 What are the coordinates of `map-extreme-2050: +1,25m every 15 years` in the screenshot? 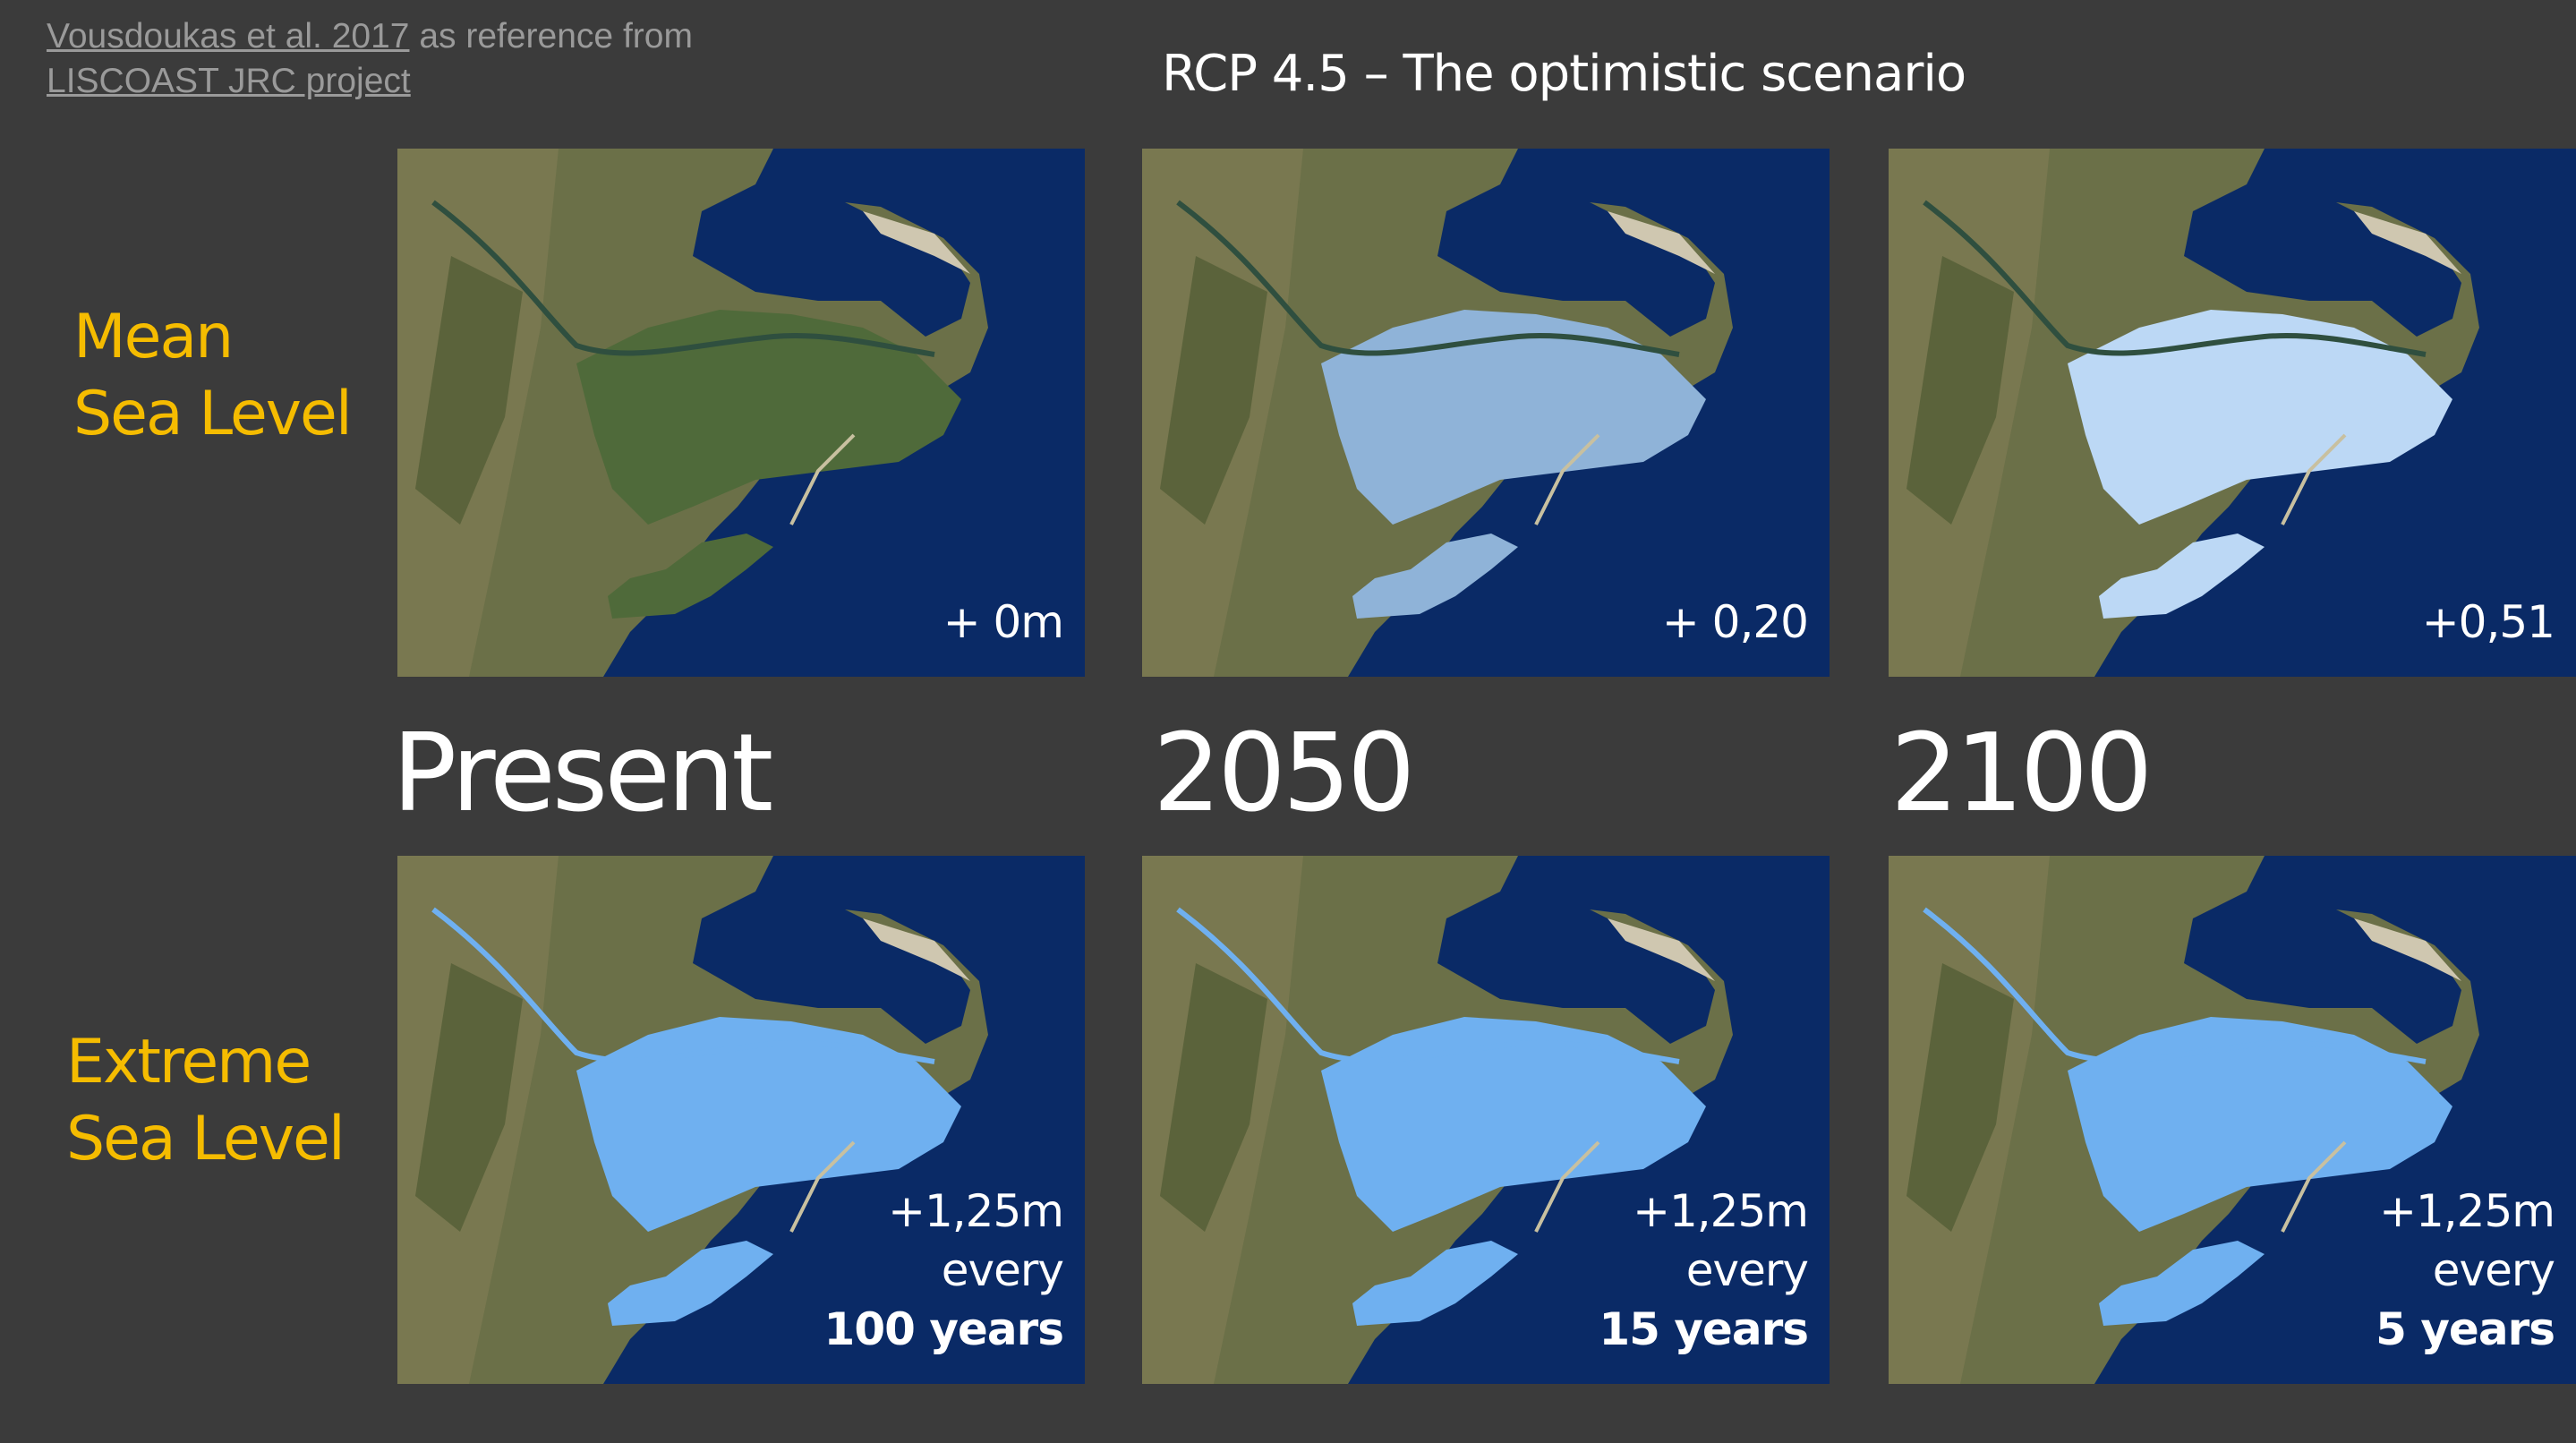 It's located at (1486, 1120).